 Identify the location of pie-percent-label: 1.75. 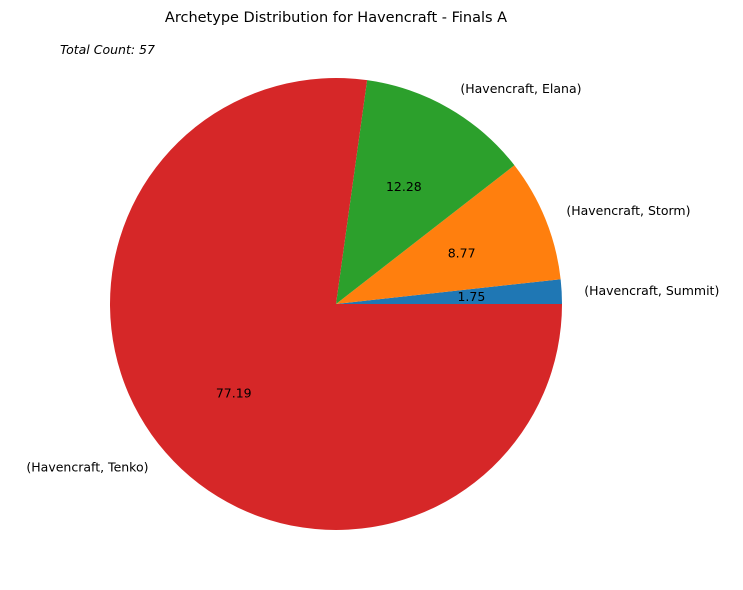
(471, 296).